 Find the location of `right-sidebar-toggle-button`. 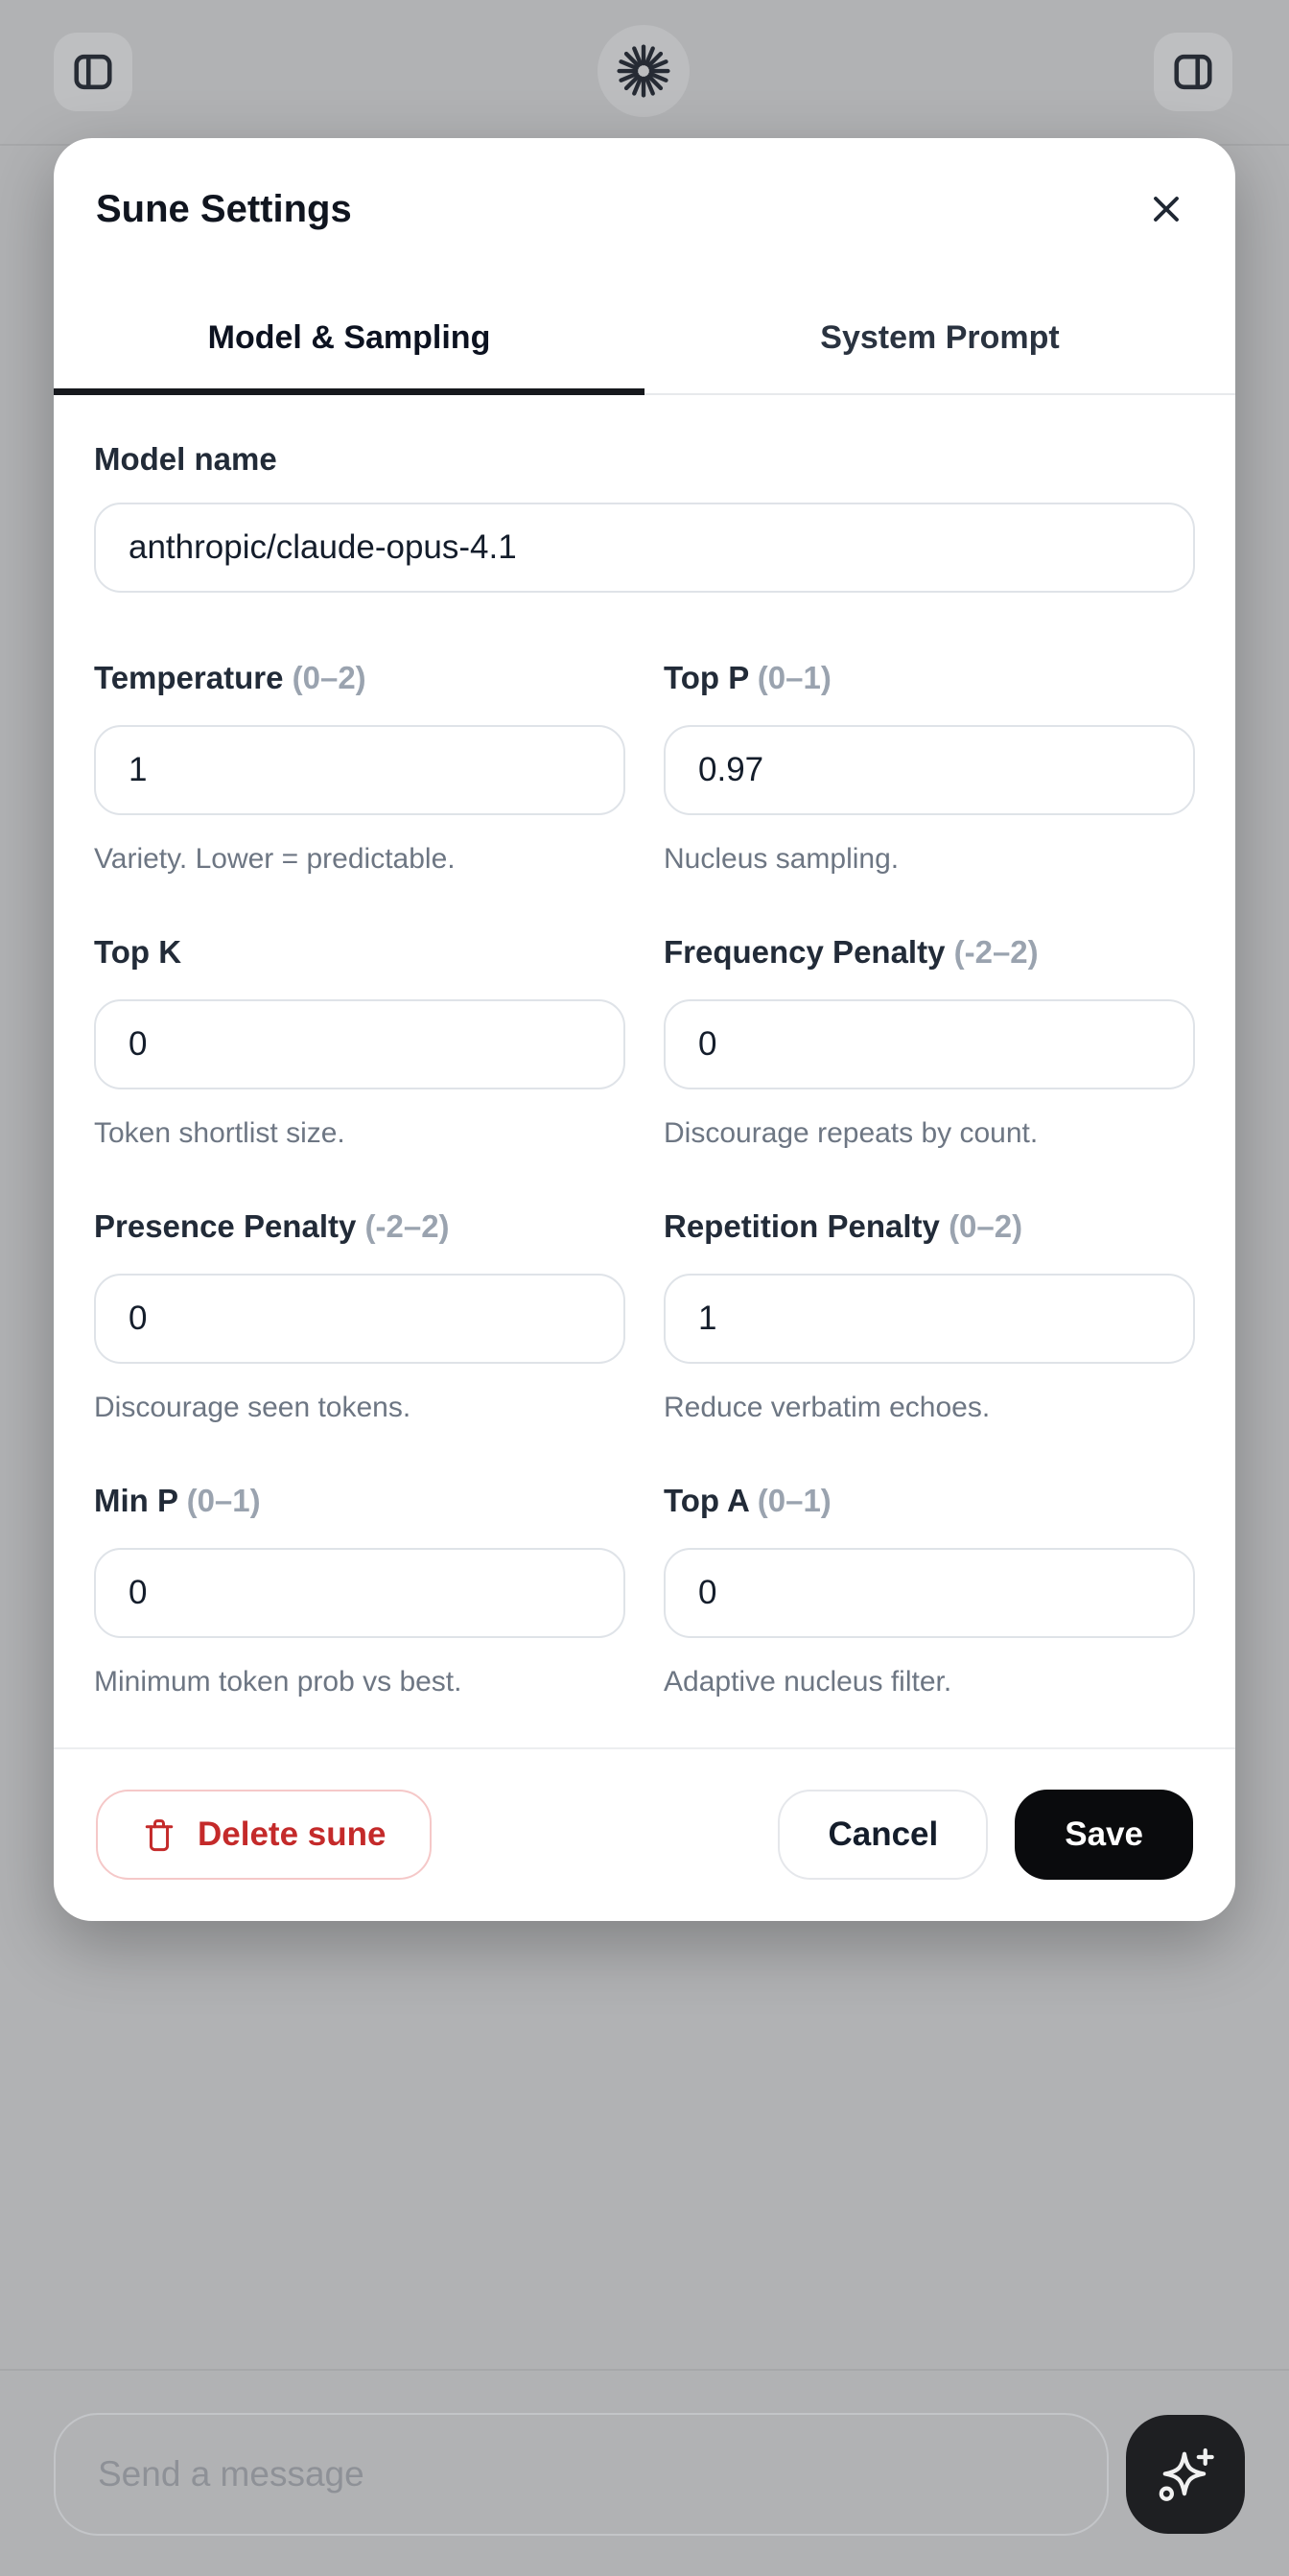

right-sidebar-toggle-button is located at coordinates (1193, 72).